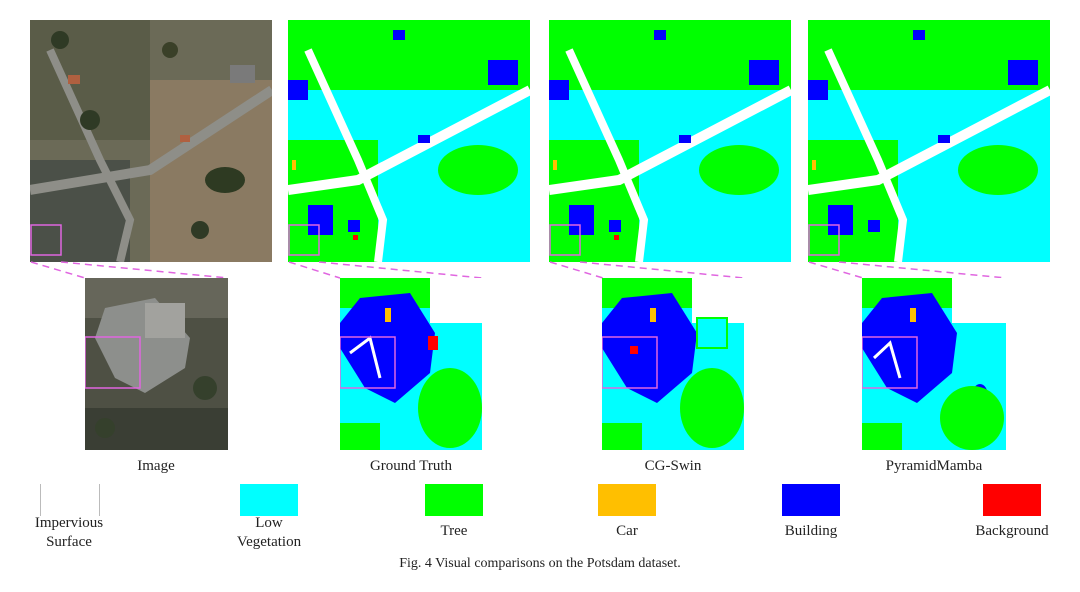 This screenshot has height=592, width=1080. I want to click on legend-label-car: Car, so click(627, 531).